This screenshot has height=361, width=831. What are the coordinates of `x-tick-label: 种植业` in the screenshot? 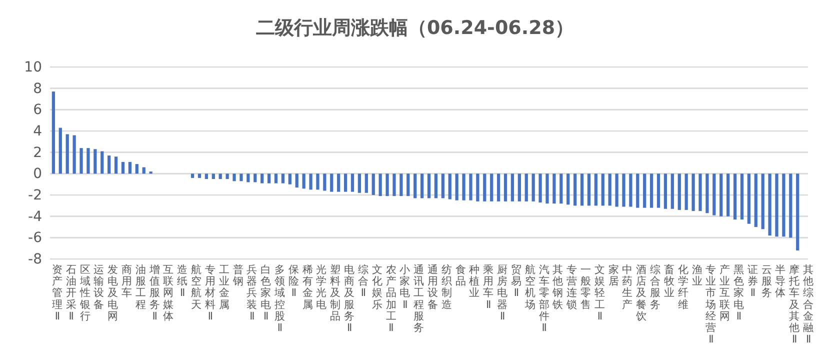 It's located at (474, 281).